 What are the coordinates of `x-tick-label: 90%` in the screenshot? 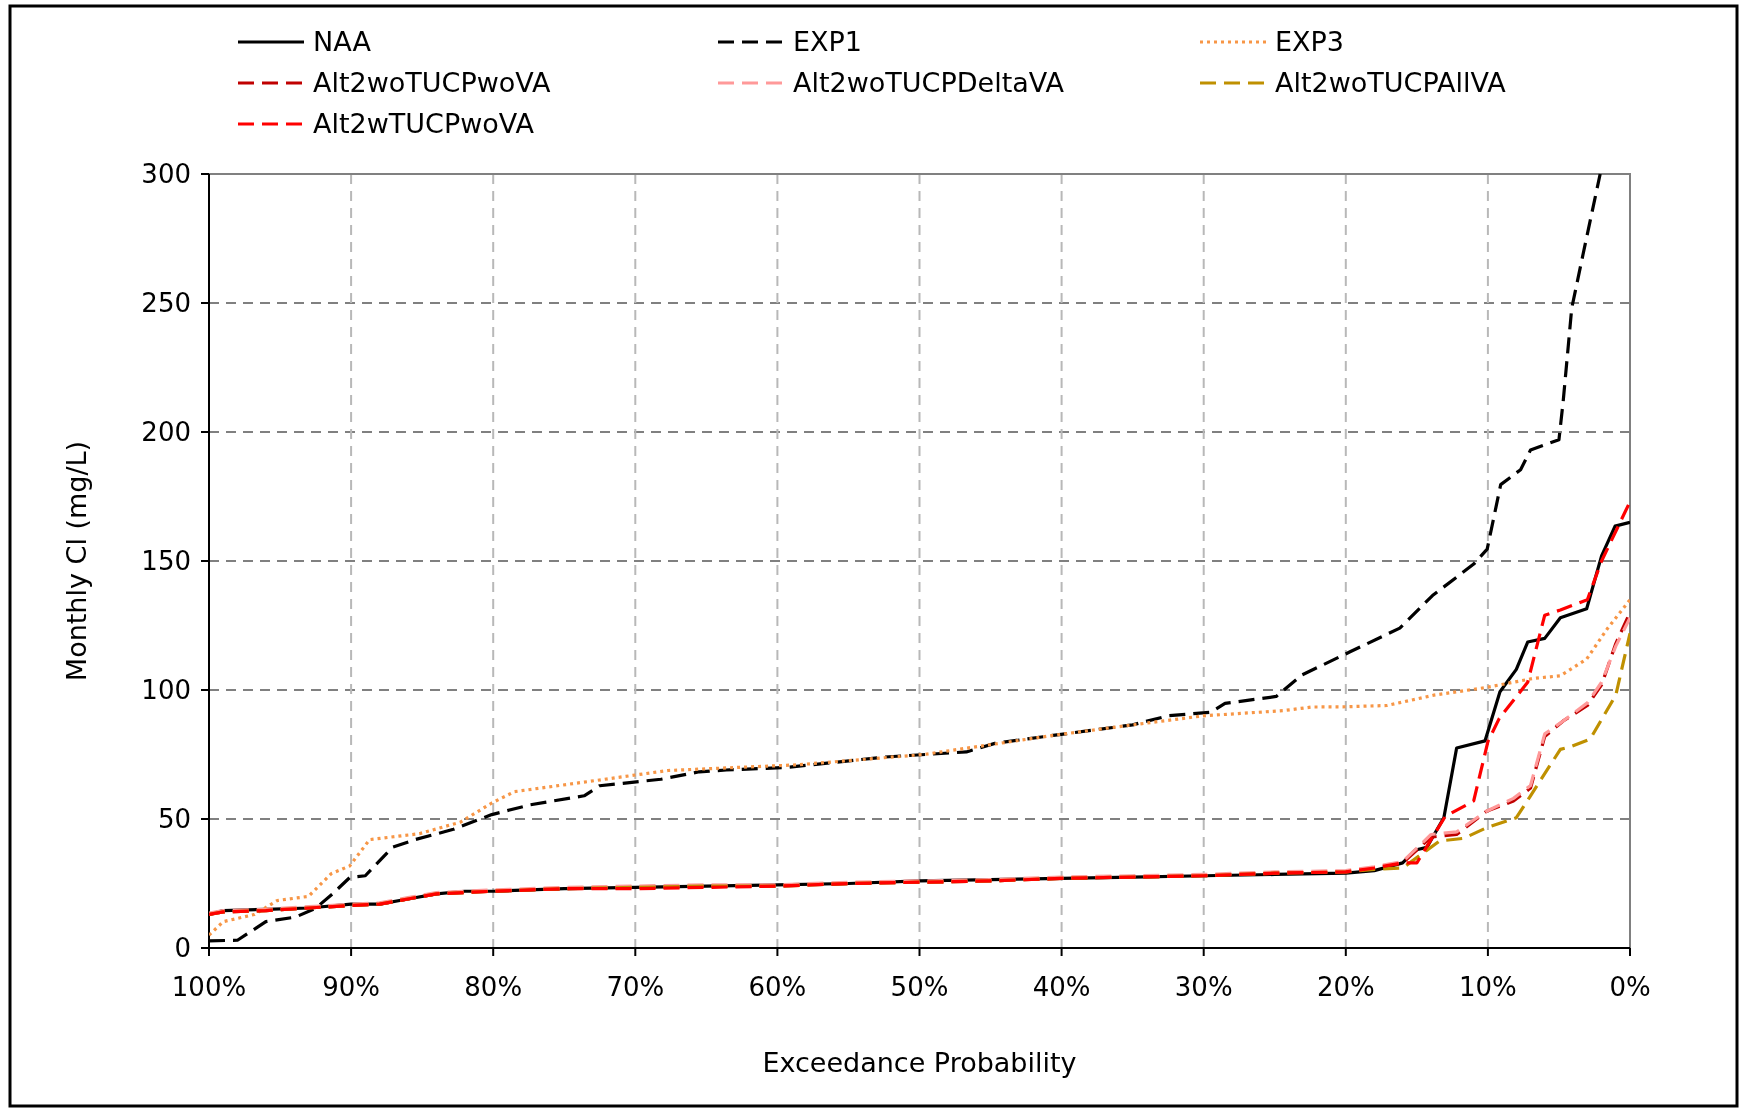 It's located at (351, 987).